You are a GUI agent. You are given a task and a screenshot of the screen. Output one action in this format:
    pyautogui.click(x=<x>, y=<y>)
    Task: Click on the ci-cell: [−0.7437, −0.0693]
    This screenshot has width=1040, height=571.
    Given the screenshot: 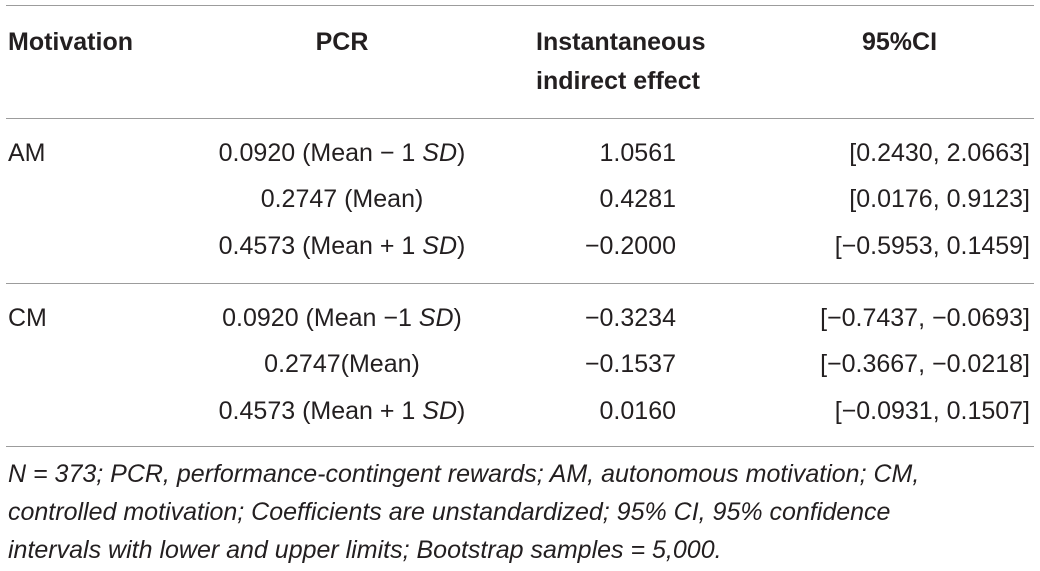 What is the action you would take?
    pyautogui.click(x=925, y=318)
    